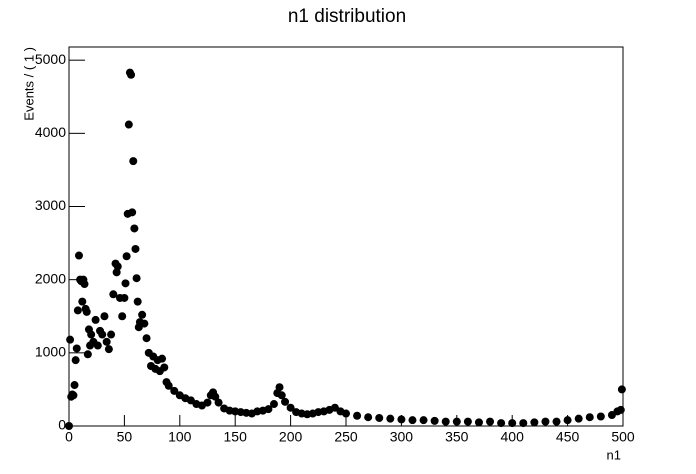 The image size is (696, 474). I want to click on y-axis-label: Events / ( 1 ), so click(28, 84).